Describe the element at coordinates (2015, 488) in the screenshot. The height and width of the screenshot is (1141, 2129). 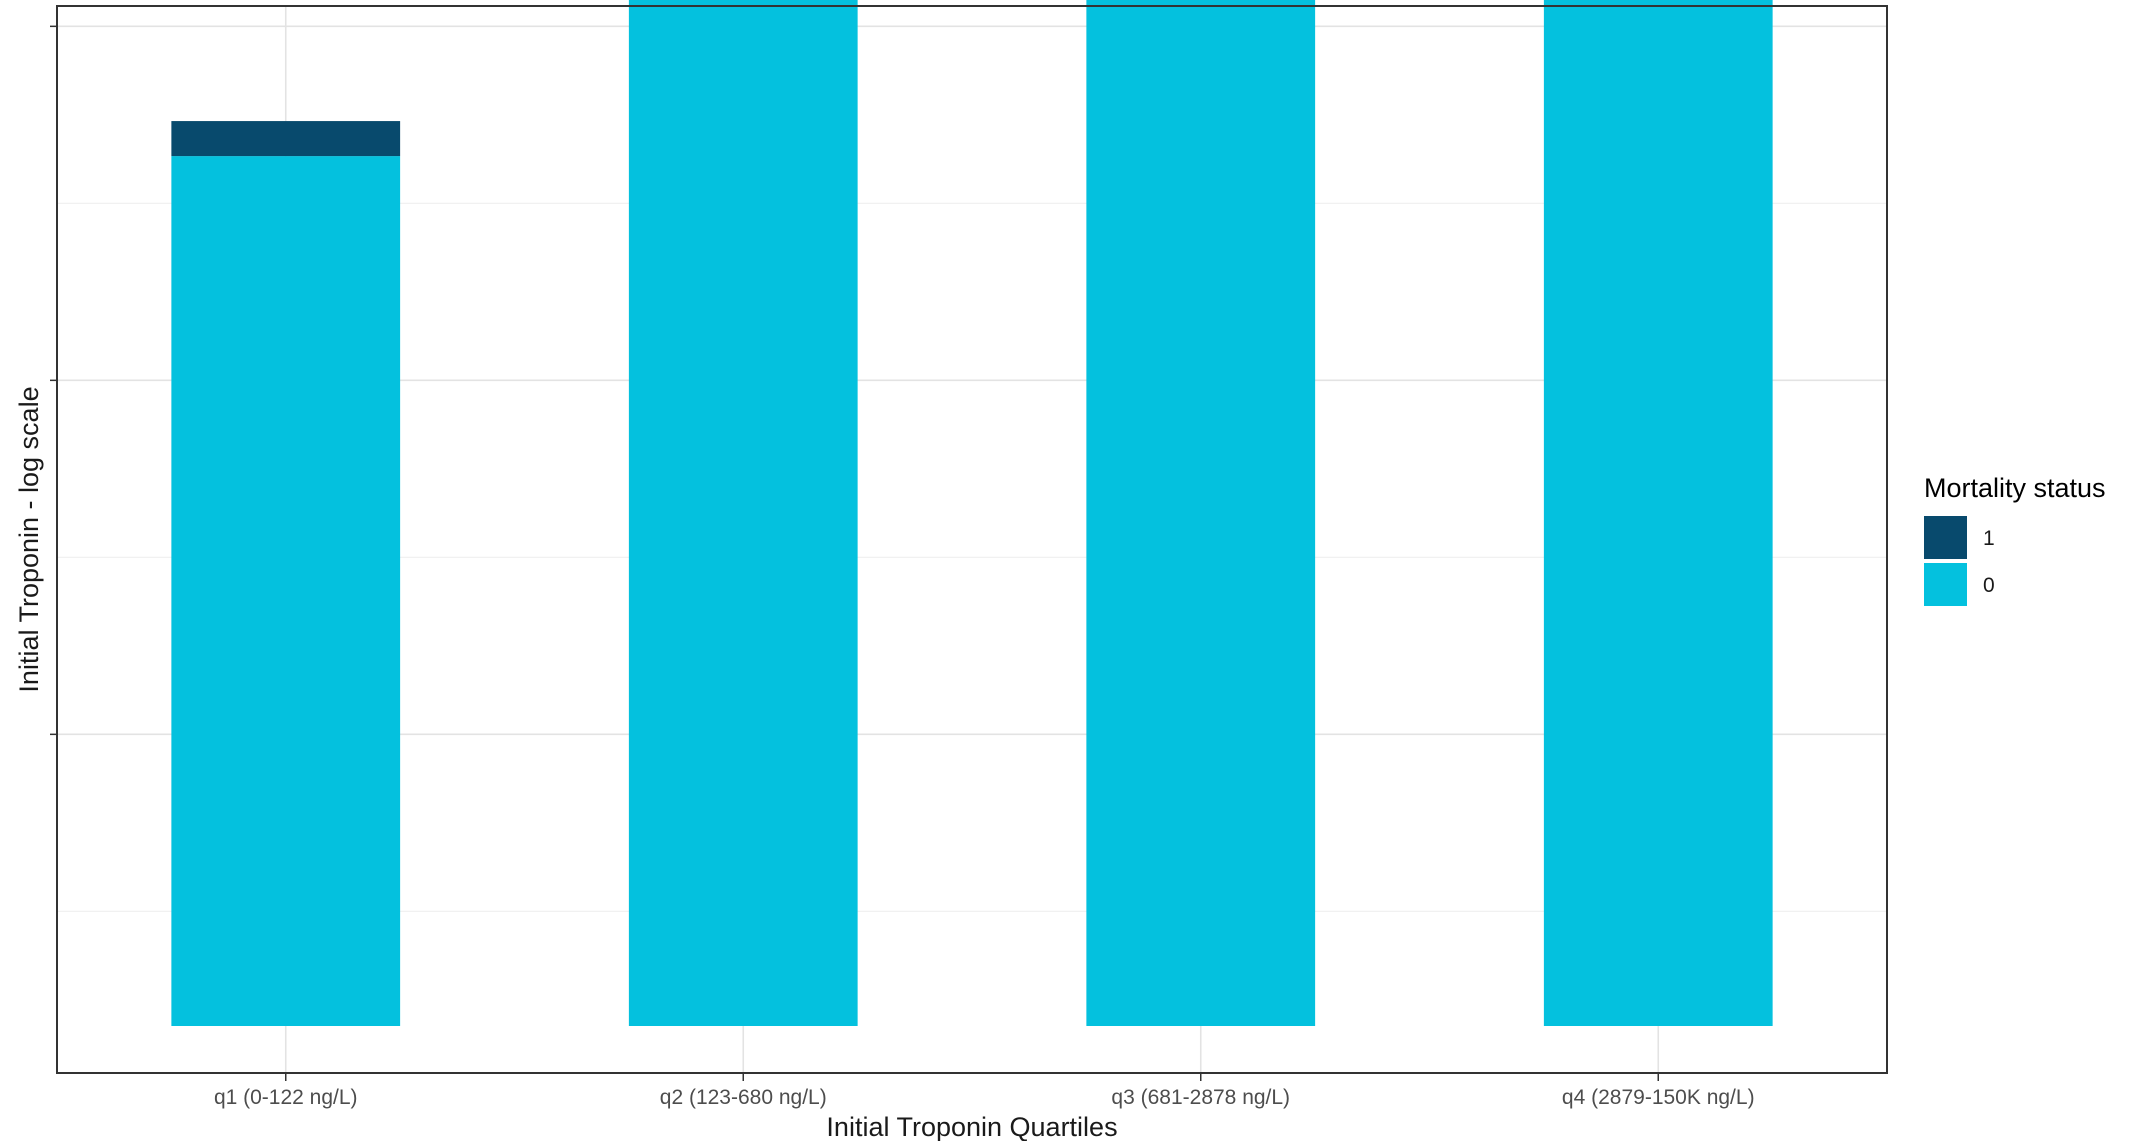
I see `legend-title: Mortality status` at that location.